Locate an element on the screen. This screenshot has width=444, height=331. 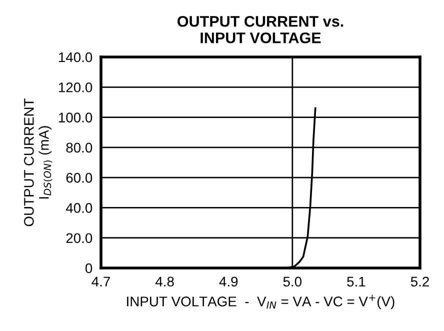
x-tick-label: 5.1 is located at coordinates (356, 281).